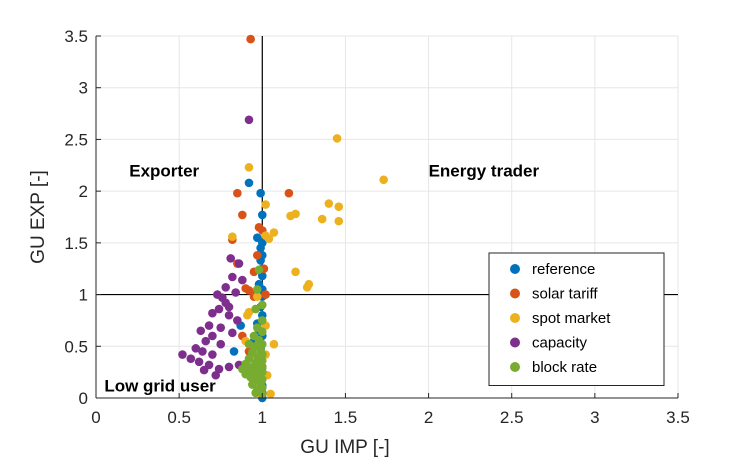  Describe the element at coordinates (252, 332) in the screenshot. I see `series-block-rate` at that location.